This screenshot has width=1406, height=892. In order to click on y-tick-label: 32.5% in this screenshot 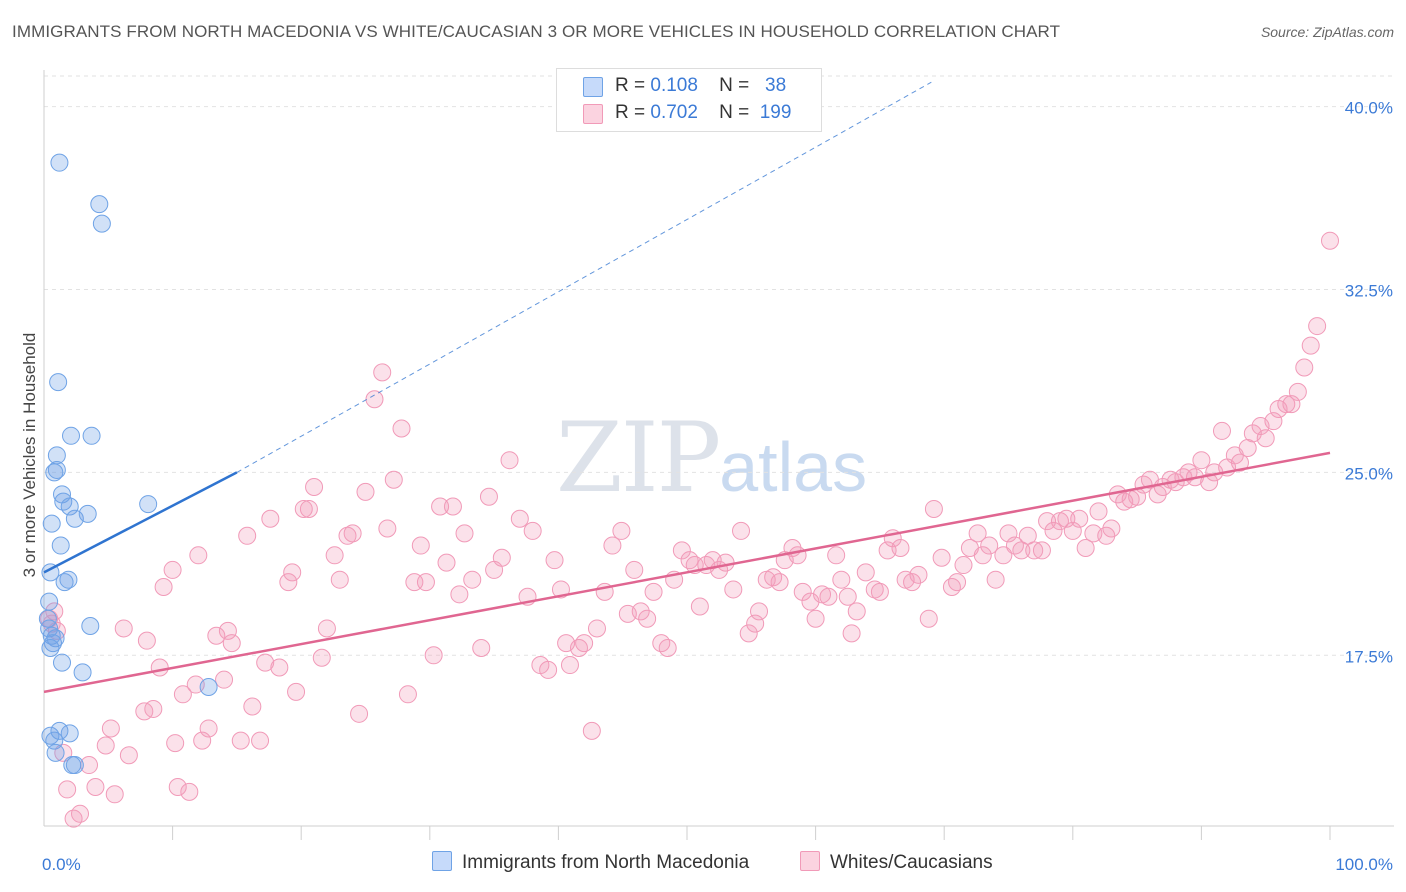, I will do `click(1369, 290)`.